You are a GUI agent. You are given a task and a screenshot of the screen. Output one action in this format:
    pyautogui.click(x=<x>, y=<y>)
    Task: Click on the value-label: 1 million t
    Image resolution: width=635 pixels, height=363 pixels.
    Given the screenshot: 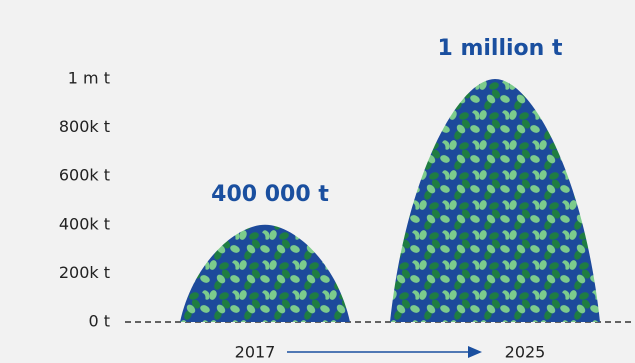 What is the action you would take?
    pyautogui.click(x=499, y=48)
    